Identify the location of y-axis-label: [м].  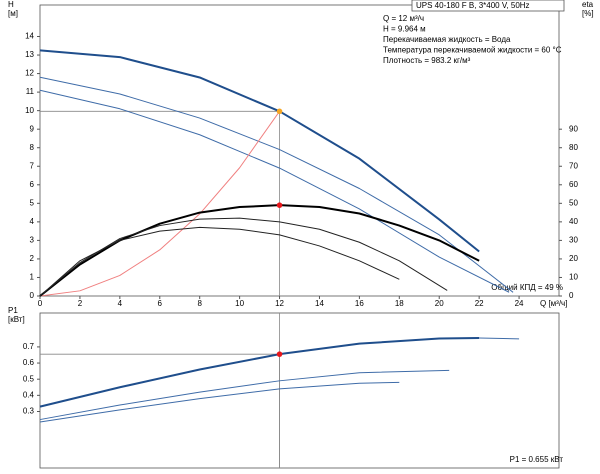
(13, 13).